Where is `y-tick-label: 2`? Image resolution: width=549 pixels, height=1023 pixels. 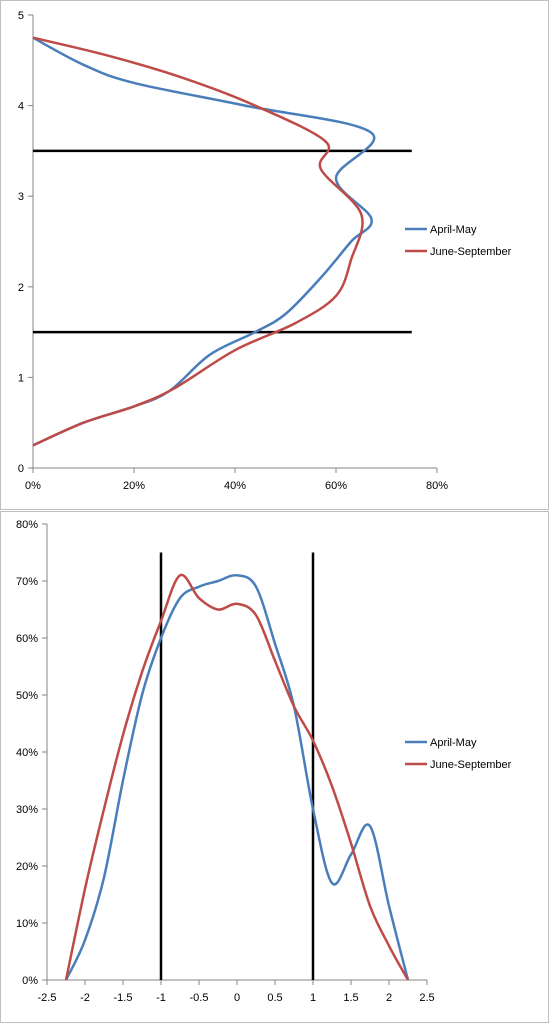
y-tick-label: 2 is located at coordinates (21, 288).